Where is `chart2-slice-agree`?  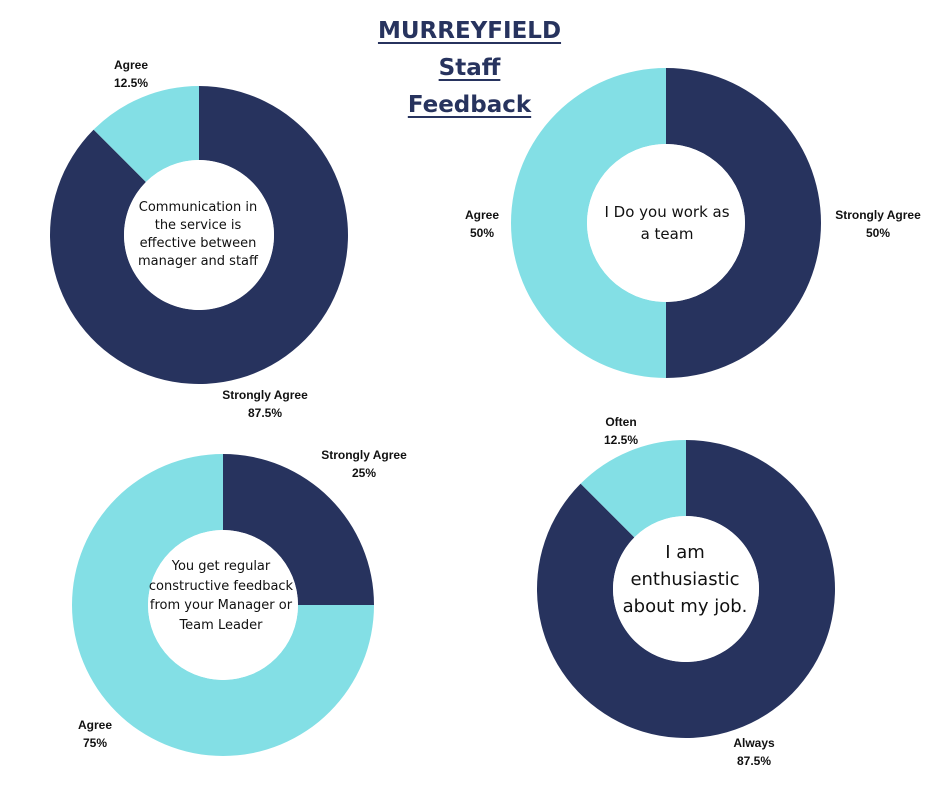
chart2-slice-agree is located at coordinates (588, 223).